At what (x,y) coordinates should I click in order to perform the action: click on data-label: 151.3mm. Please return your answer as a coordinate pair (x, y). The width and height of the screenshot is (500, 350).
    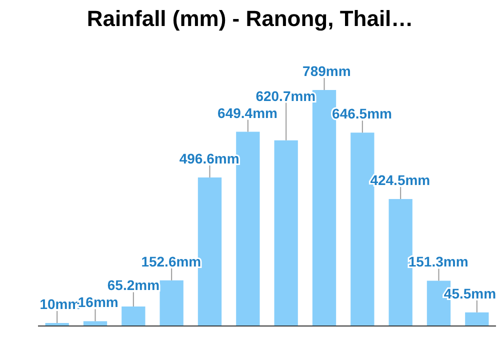
    Looking at the image, I should click on (438, 262).